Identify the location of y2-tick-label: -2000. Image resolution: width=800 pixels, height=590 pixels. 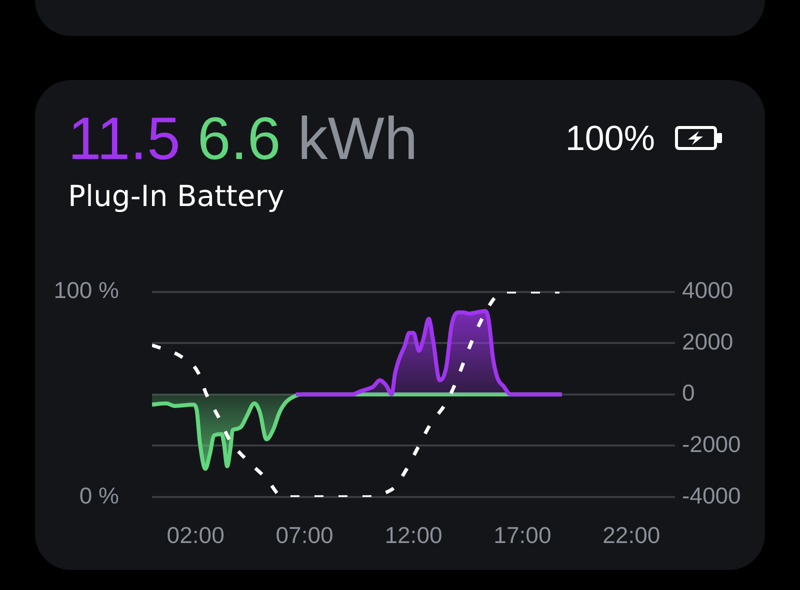
(711, 444).